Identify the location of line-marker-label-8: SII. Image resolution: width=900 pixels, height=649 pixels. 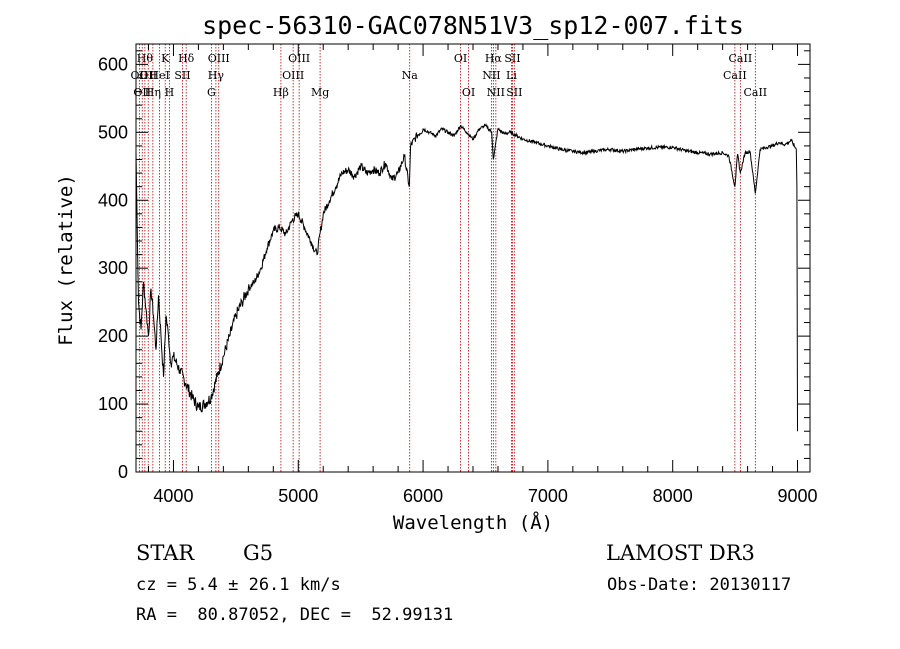
(182, 75).